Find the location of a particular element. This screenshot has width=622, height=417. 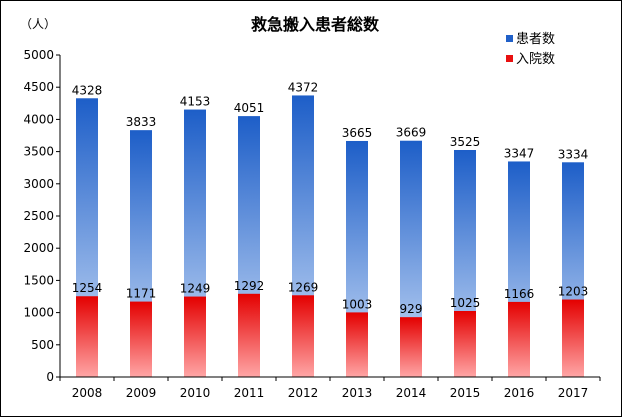

data-label-admissions: 1203 is located at coordinates (573, 292).